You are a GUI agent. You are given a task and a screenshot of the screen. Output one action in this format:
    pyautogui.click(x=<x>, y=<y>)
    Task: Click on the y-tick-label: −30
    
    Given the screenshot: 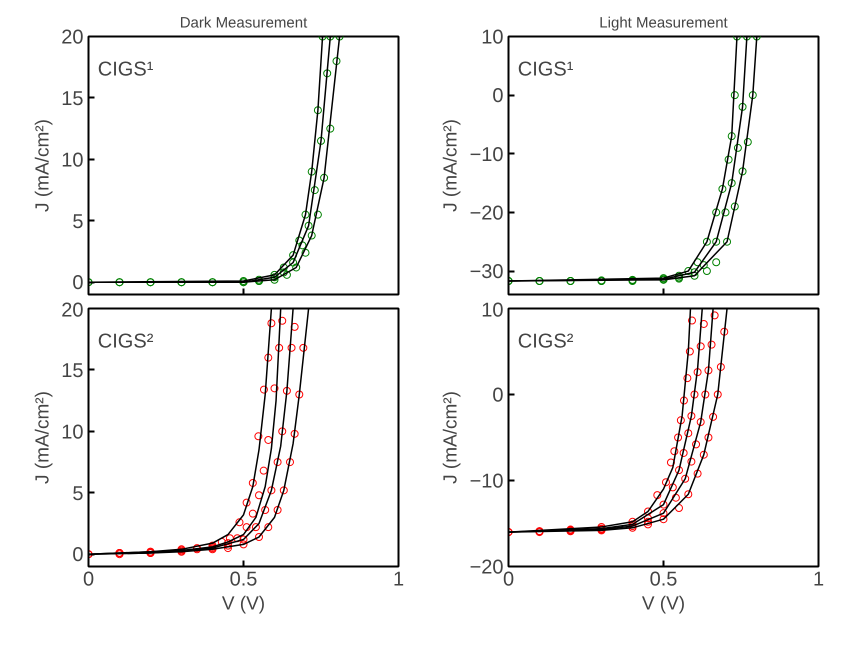 What is the action you would take?
    pyautogui.click(x=487, y=272)
    